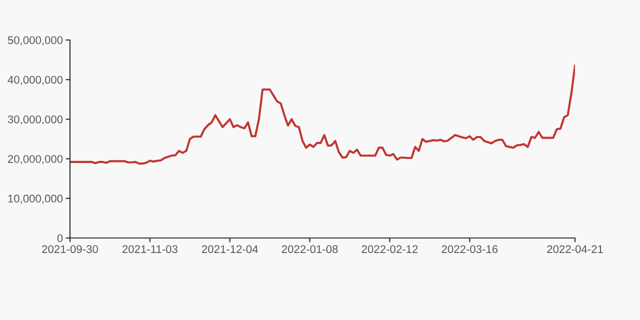 The width and height of the screenshot is (640, 320). Describe the element at coordinates (390, 249) in the screenshot. I see `x-tick-label: 2022-02-12` at that location.